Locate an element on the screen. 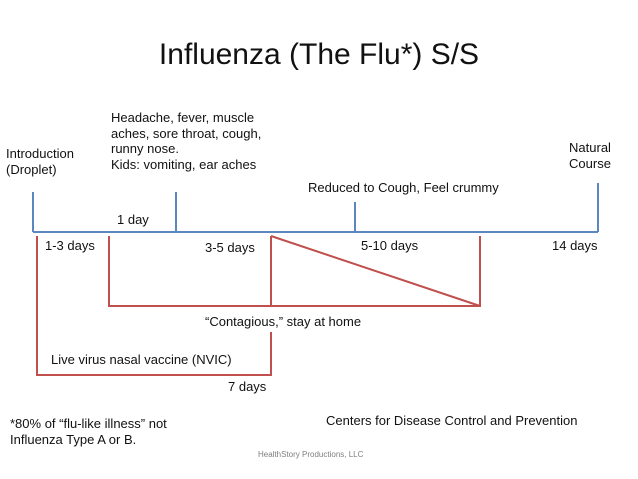  label-nvic: Live virus nasal vaccine (NVIC) is located at coordinates (141, 359).